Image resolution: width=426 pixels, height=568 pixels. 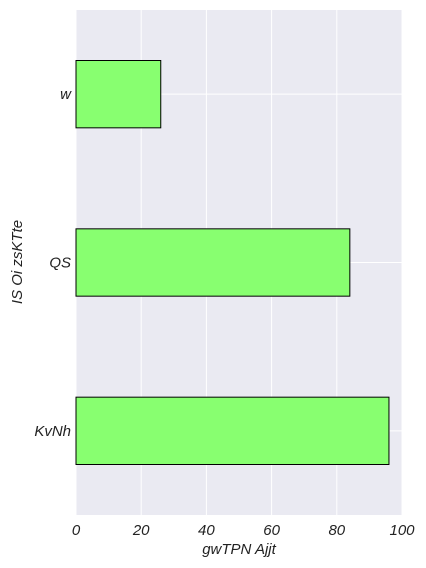 I want to click on y-axis-label: IS Oi zsKTte, so click(x=17, y=262).